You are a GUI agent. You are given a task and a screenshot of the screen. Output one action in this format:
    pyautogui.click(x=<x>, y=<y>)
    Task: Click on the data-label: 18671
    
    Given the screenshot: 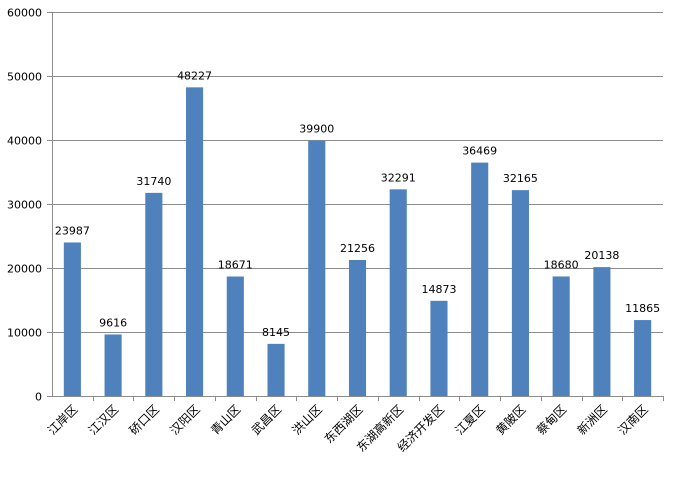 What is the action you would take?
    pyautogui.click(x=235, y=265)
    